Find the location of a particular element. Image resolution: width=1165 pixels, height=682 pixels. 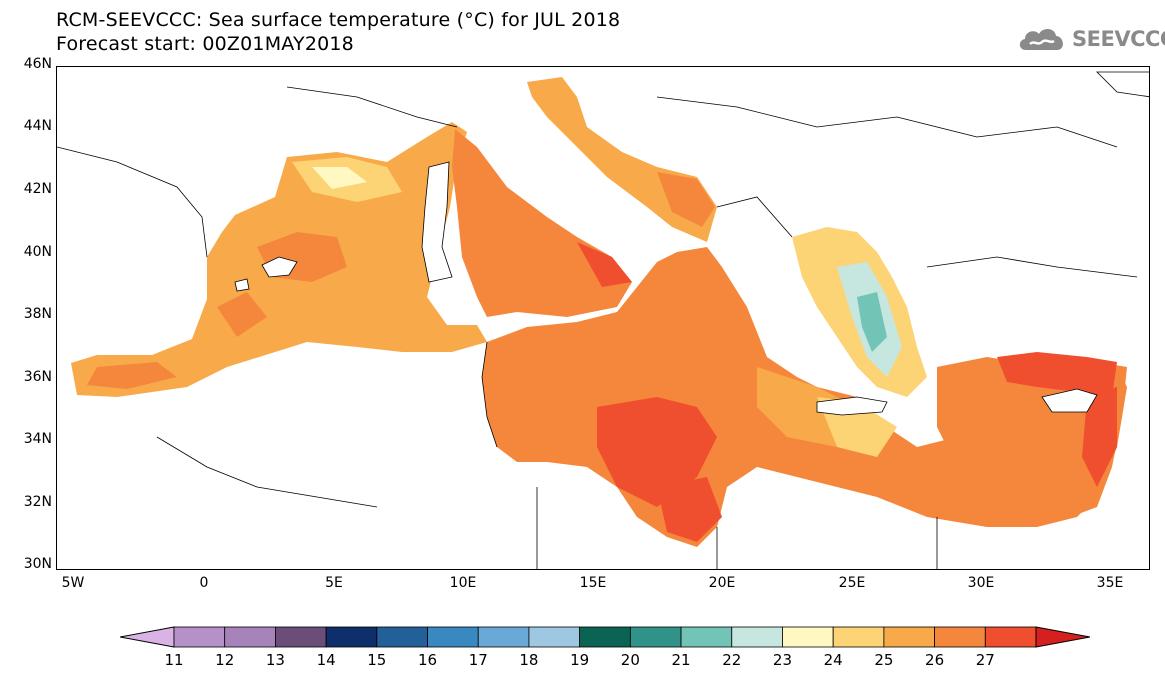

colorbar-tick-label: 23 is located at coordinates (782, 660).